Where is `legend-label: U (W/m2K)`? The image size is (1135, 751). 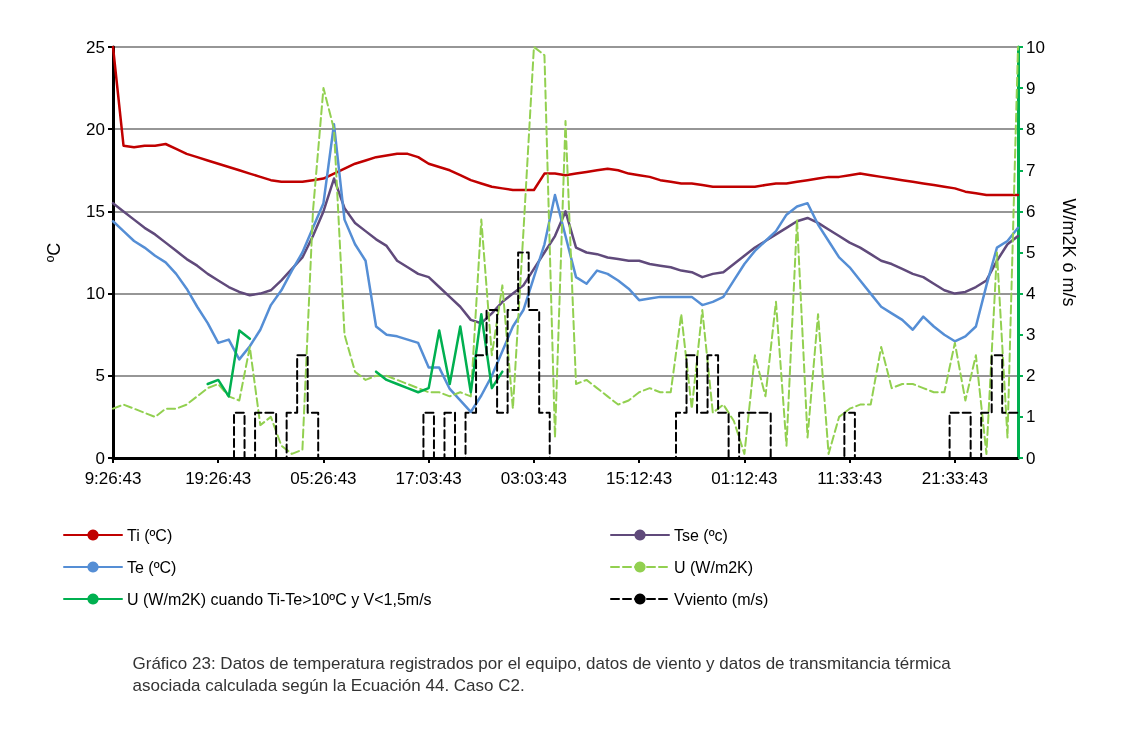 legend-label: U (W/m2K) is located at coordinates (714, 567).